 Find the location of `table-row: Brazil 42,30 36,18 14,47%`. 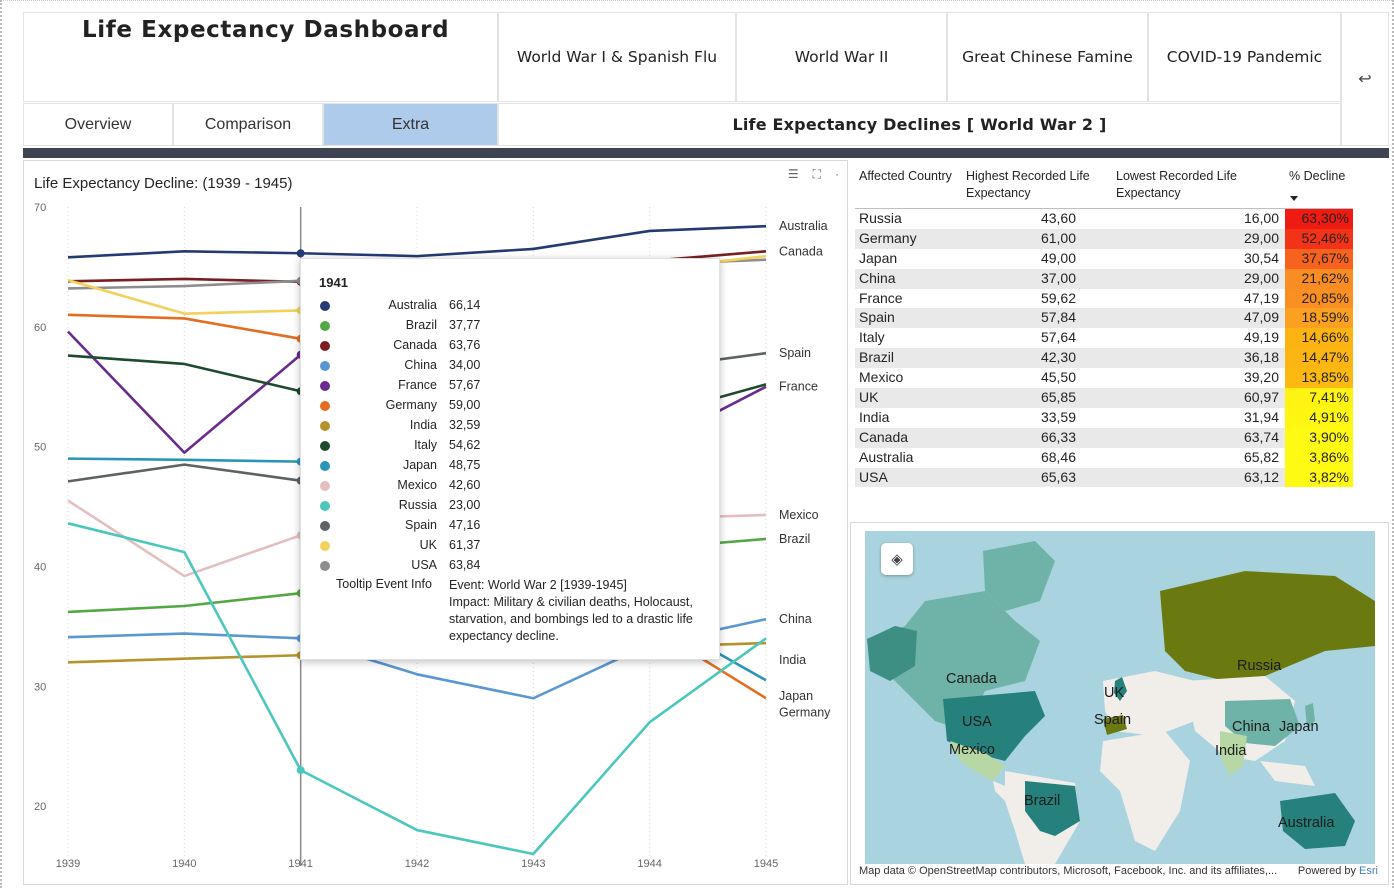

table-row: Brazil 42,30 36,18 14,47% is located at coordinates (1104, 358).